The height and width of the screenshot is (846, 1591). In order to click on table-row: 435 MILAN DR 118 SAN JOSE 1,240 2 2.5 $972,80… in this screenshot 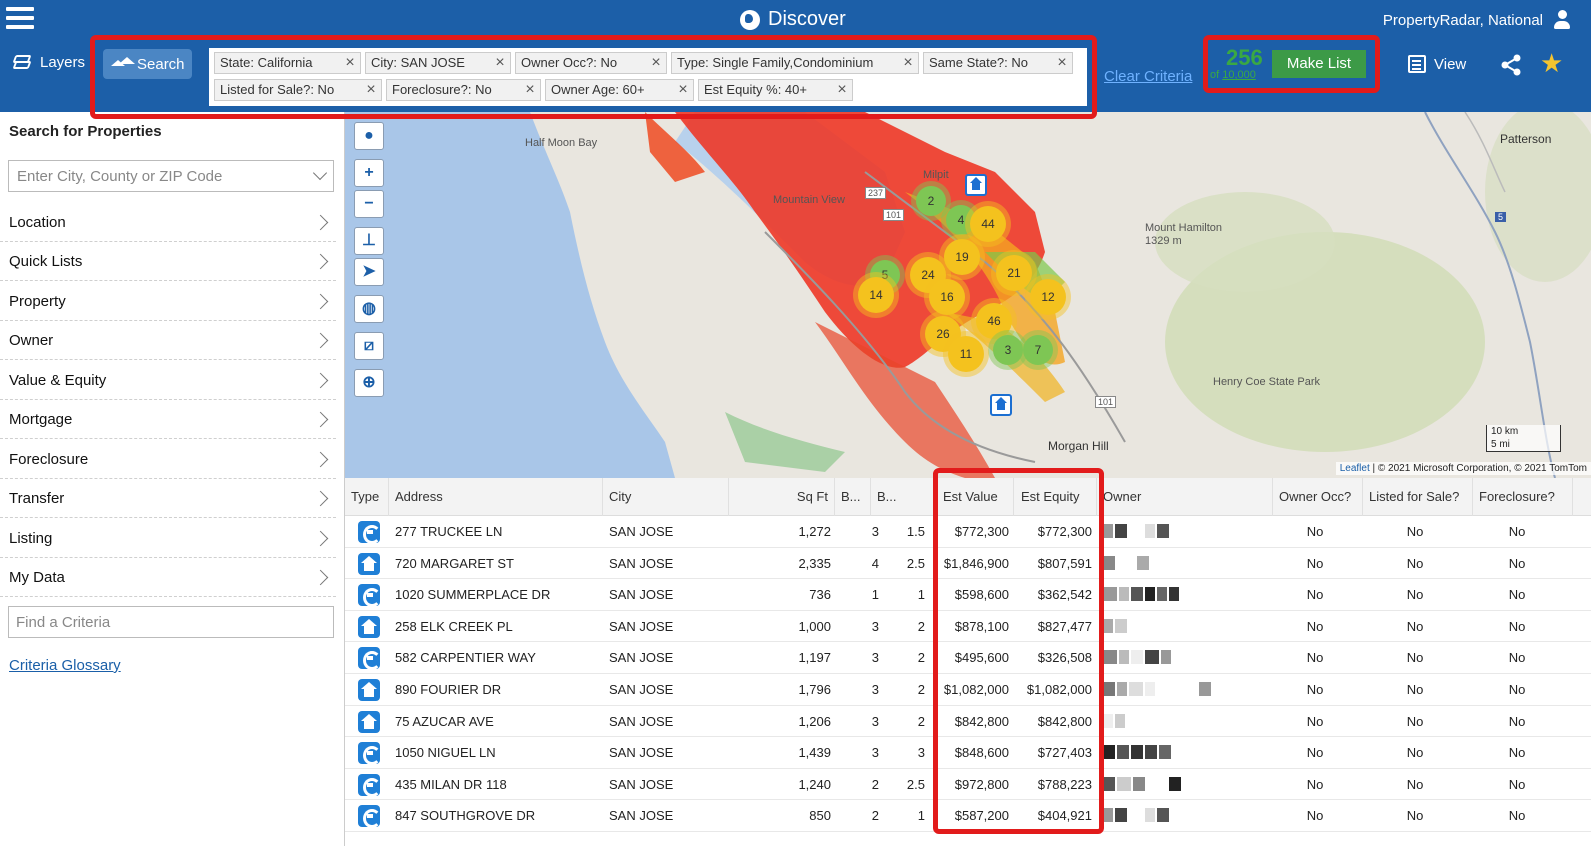, I will do `click(968, 785)`.